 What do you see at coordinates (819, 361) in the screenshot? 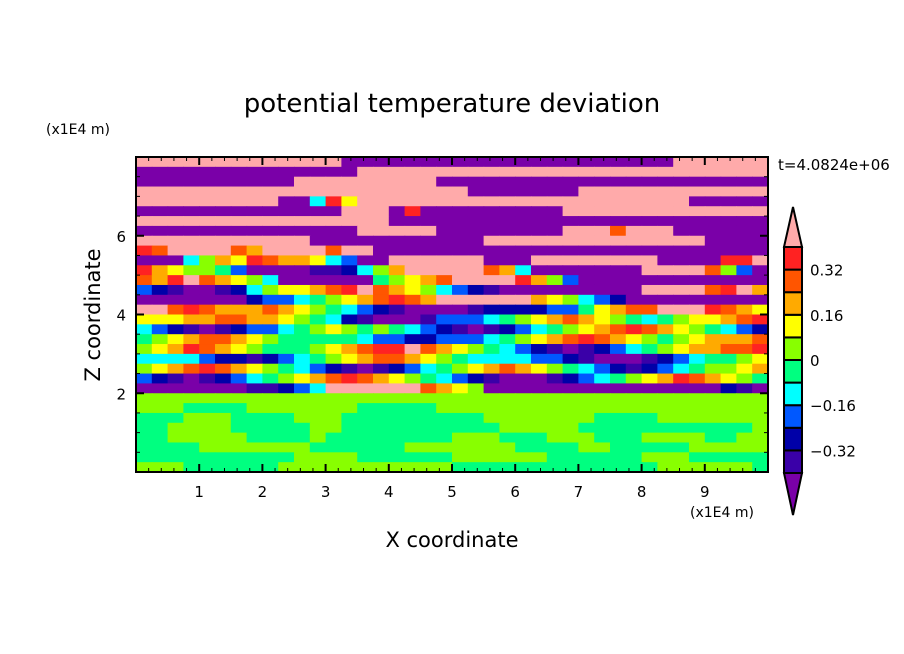
I see `colorbar: 0.32 0.16 0 −0.16 −0.32` at bounding box center [819, 361].